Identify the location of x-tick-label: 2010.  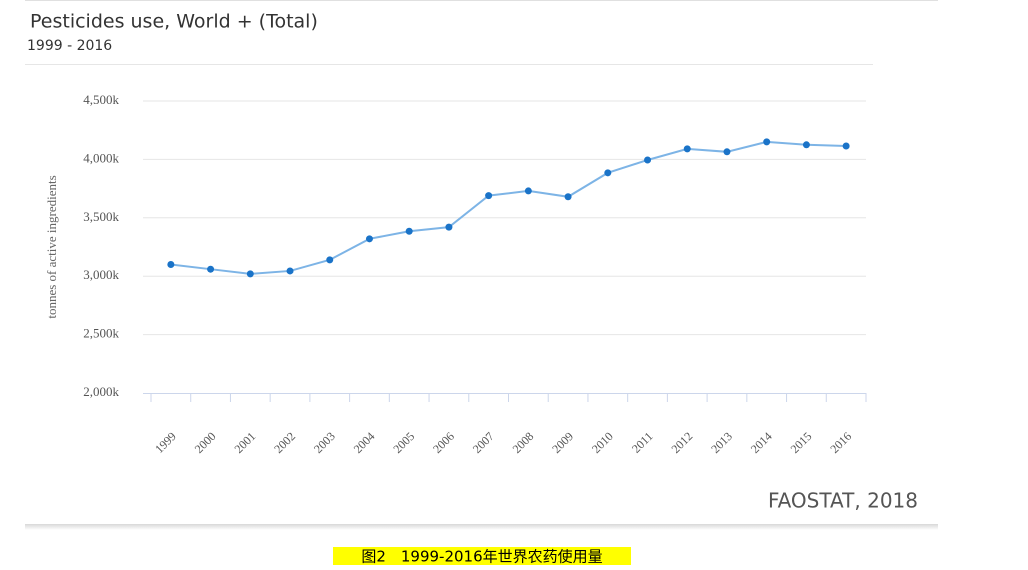
(602, 442).